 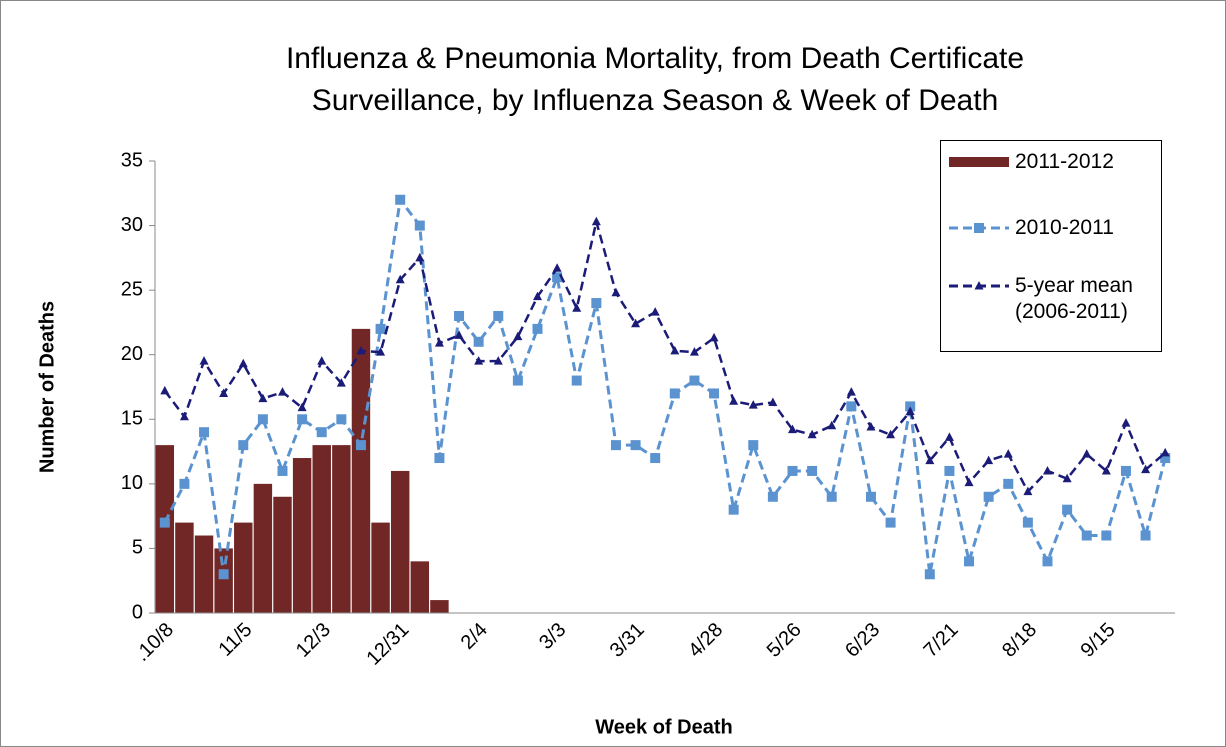 I want to click on legend-label: 2011-2012, so click(x=1064, y=161).